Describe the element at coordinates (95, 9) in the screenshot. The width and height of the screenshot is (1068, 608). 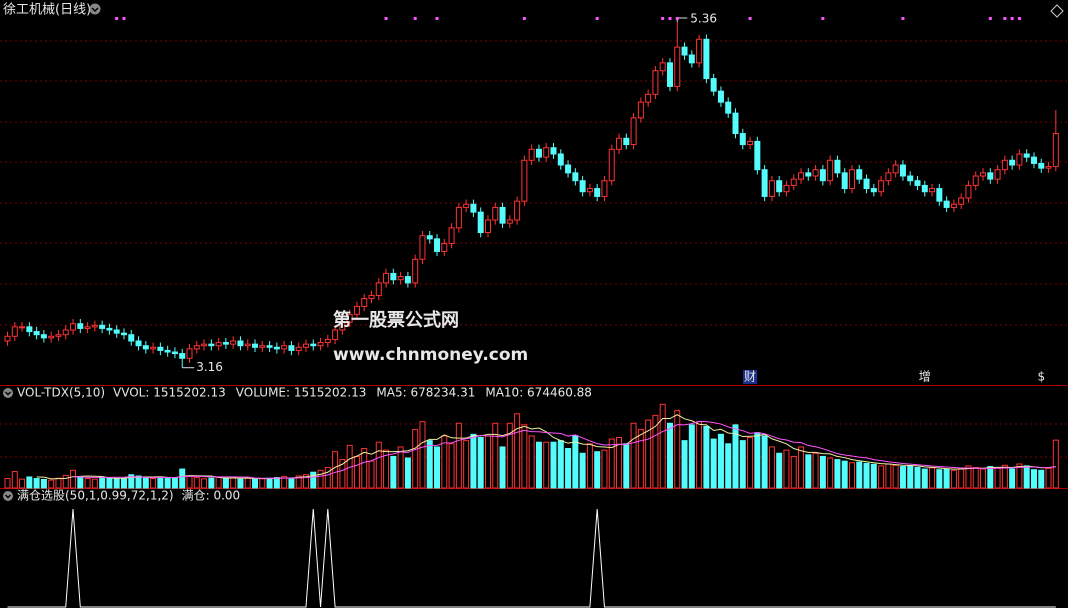
I see `dropdown-icon` at that location.